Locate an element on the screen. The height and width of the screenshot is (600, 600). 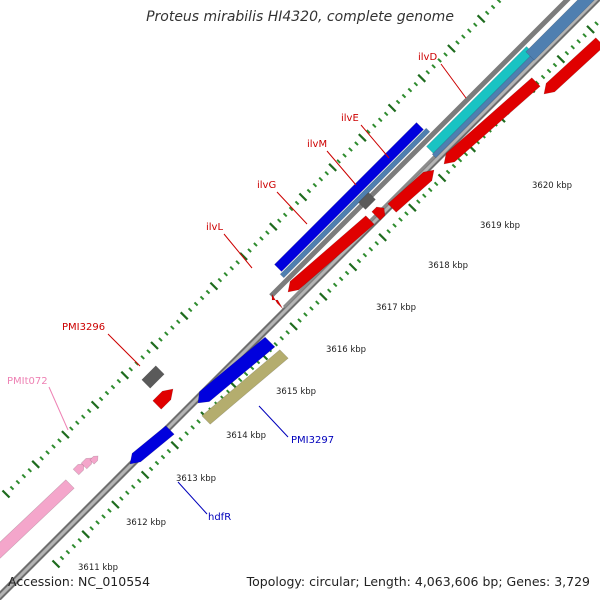
ilvL-leader-line is located at coordinates (238, 251).